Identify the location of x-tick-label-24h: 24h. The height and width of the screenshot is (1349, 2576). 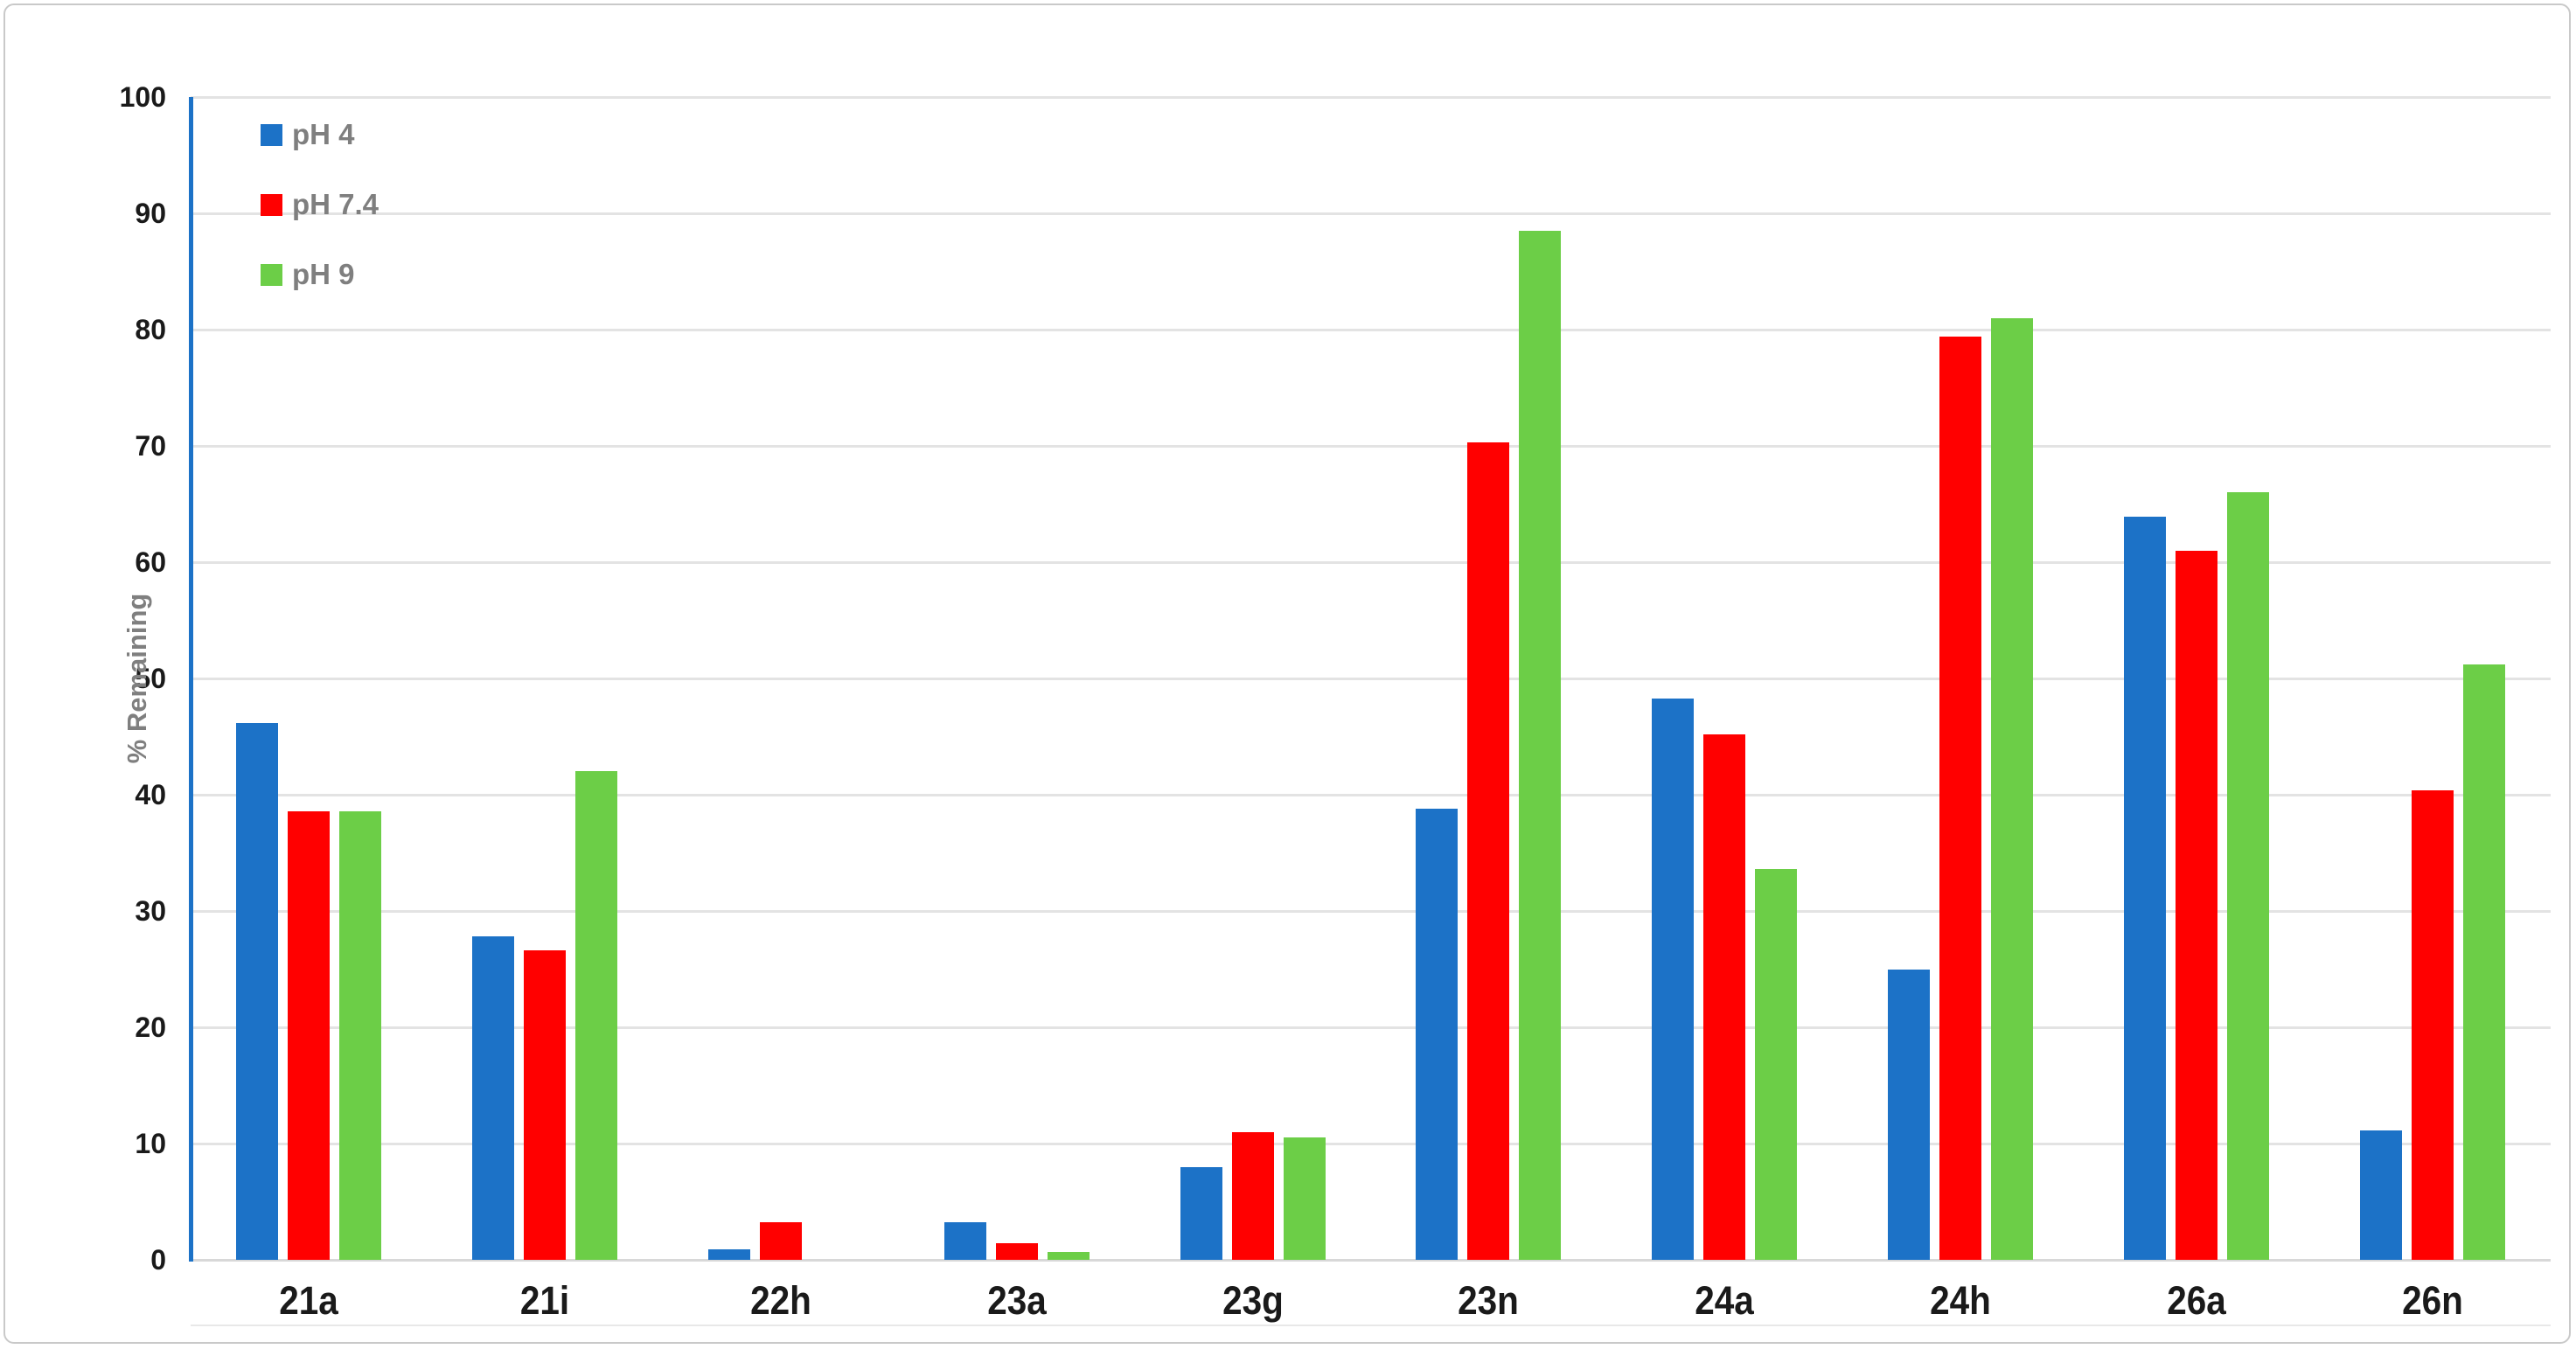
(1960, 1301).